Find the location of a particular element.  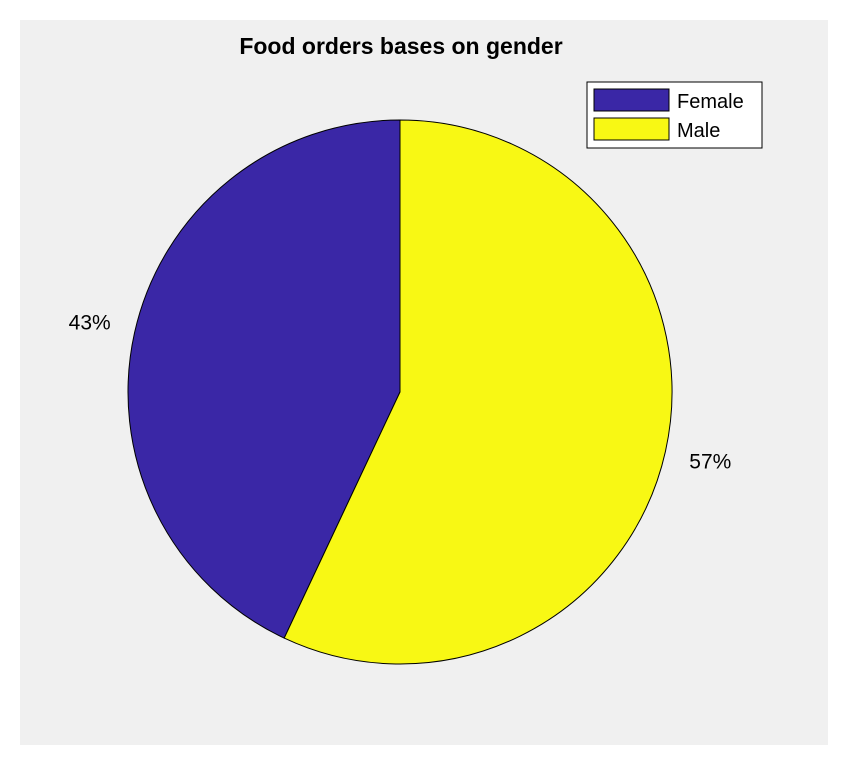

chart-title: Food orders bases on gender is located at coordinates (400, 46).